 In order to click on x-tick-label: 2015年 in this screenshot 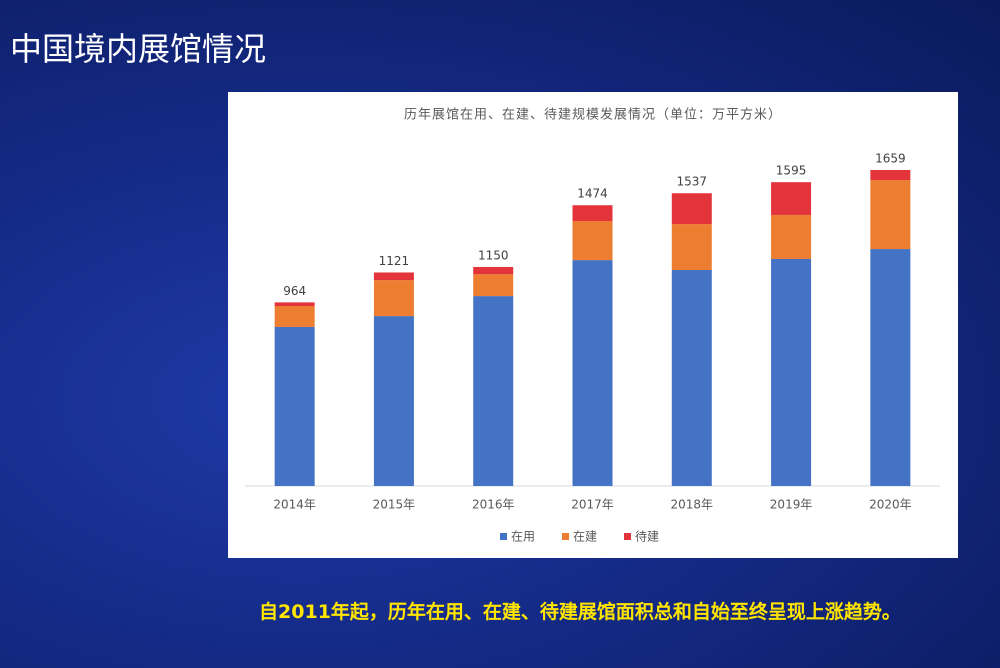, I will do `click(394, 505)`.